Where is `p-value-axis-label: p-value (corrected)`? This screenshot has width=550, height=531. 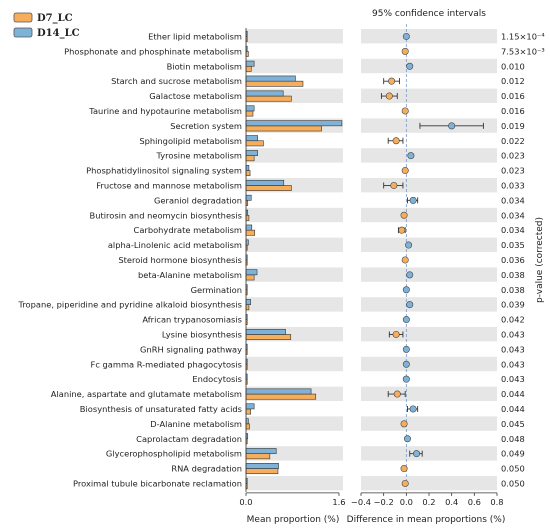
p-value-axis-label: p-value (corrected) is located at coordinates (540, 260).